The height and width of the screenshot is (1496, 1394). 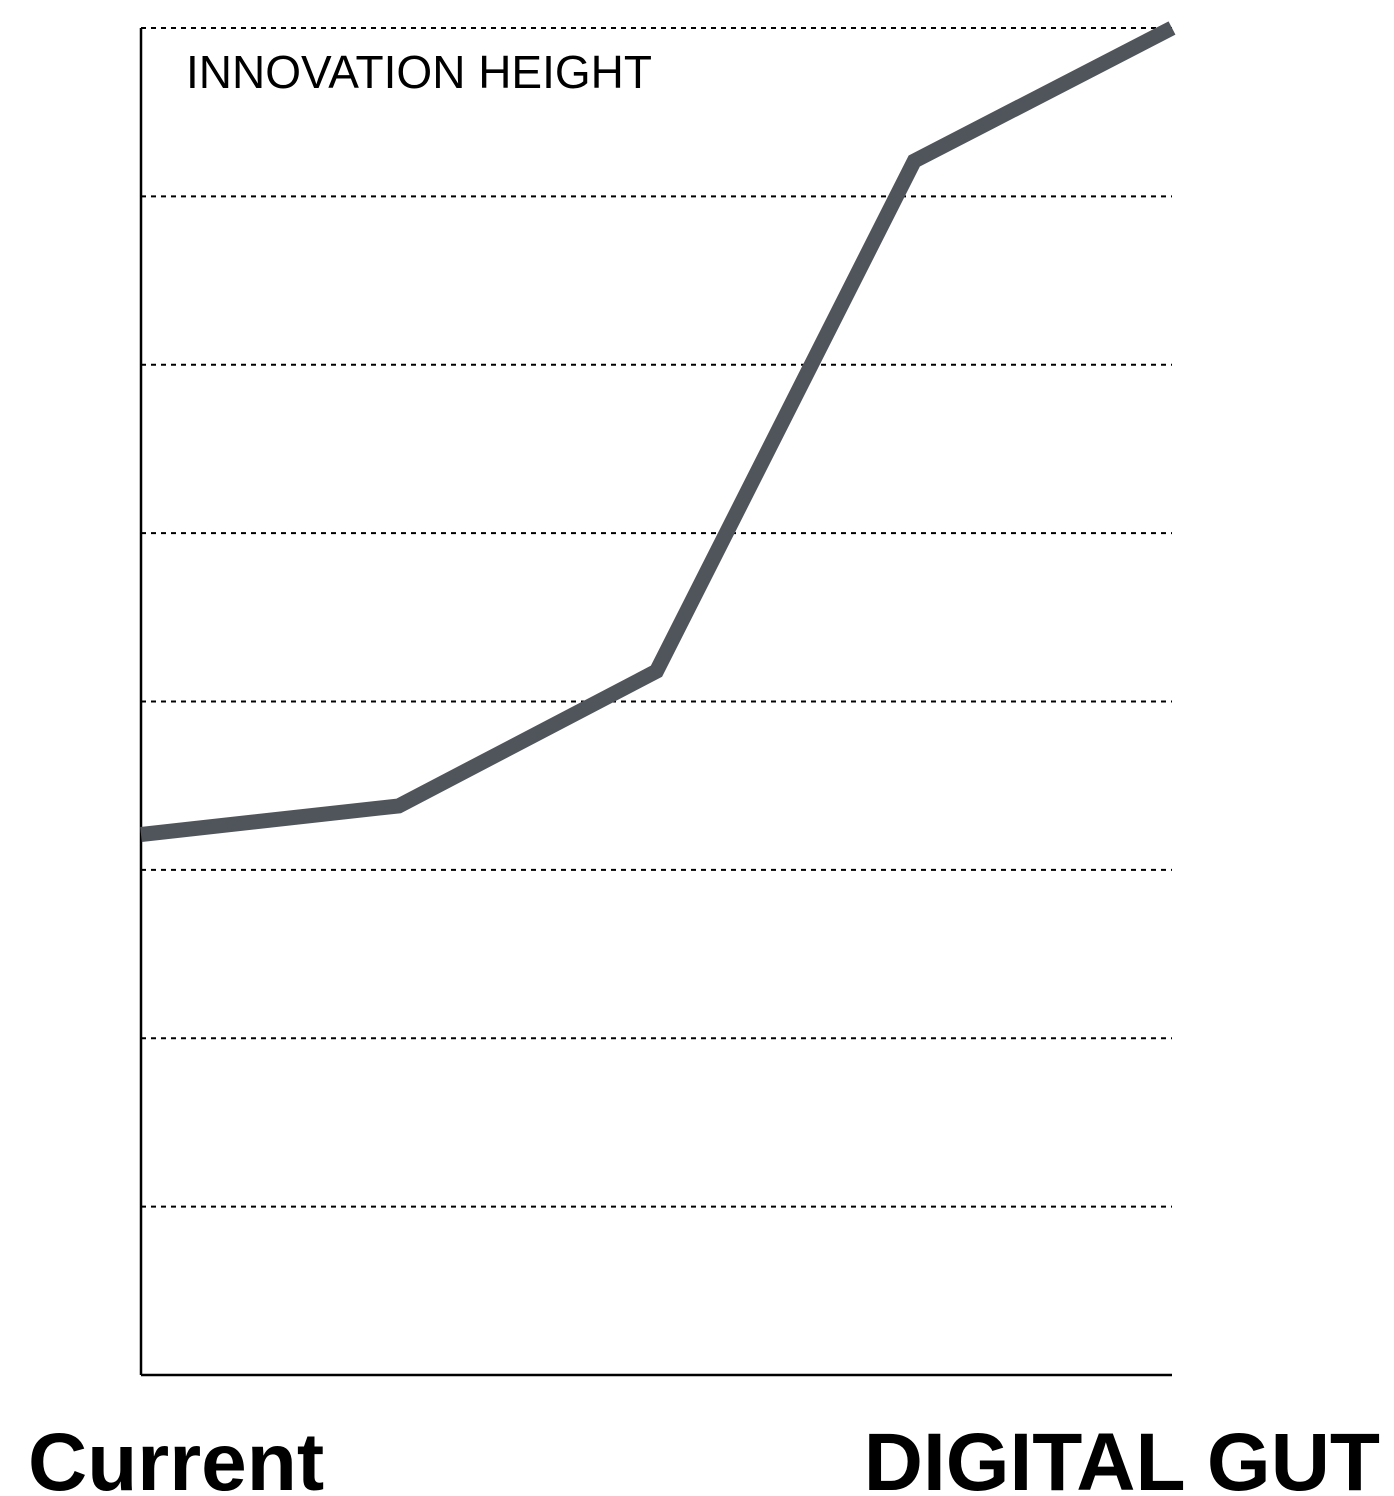 What do you see at coordinates (1122, 1456) in the screenshot?
I see `x-end-label: DIGITAL GUT` at bounding box center [1122, 1456].